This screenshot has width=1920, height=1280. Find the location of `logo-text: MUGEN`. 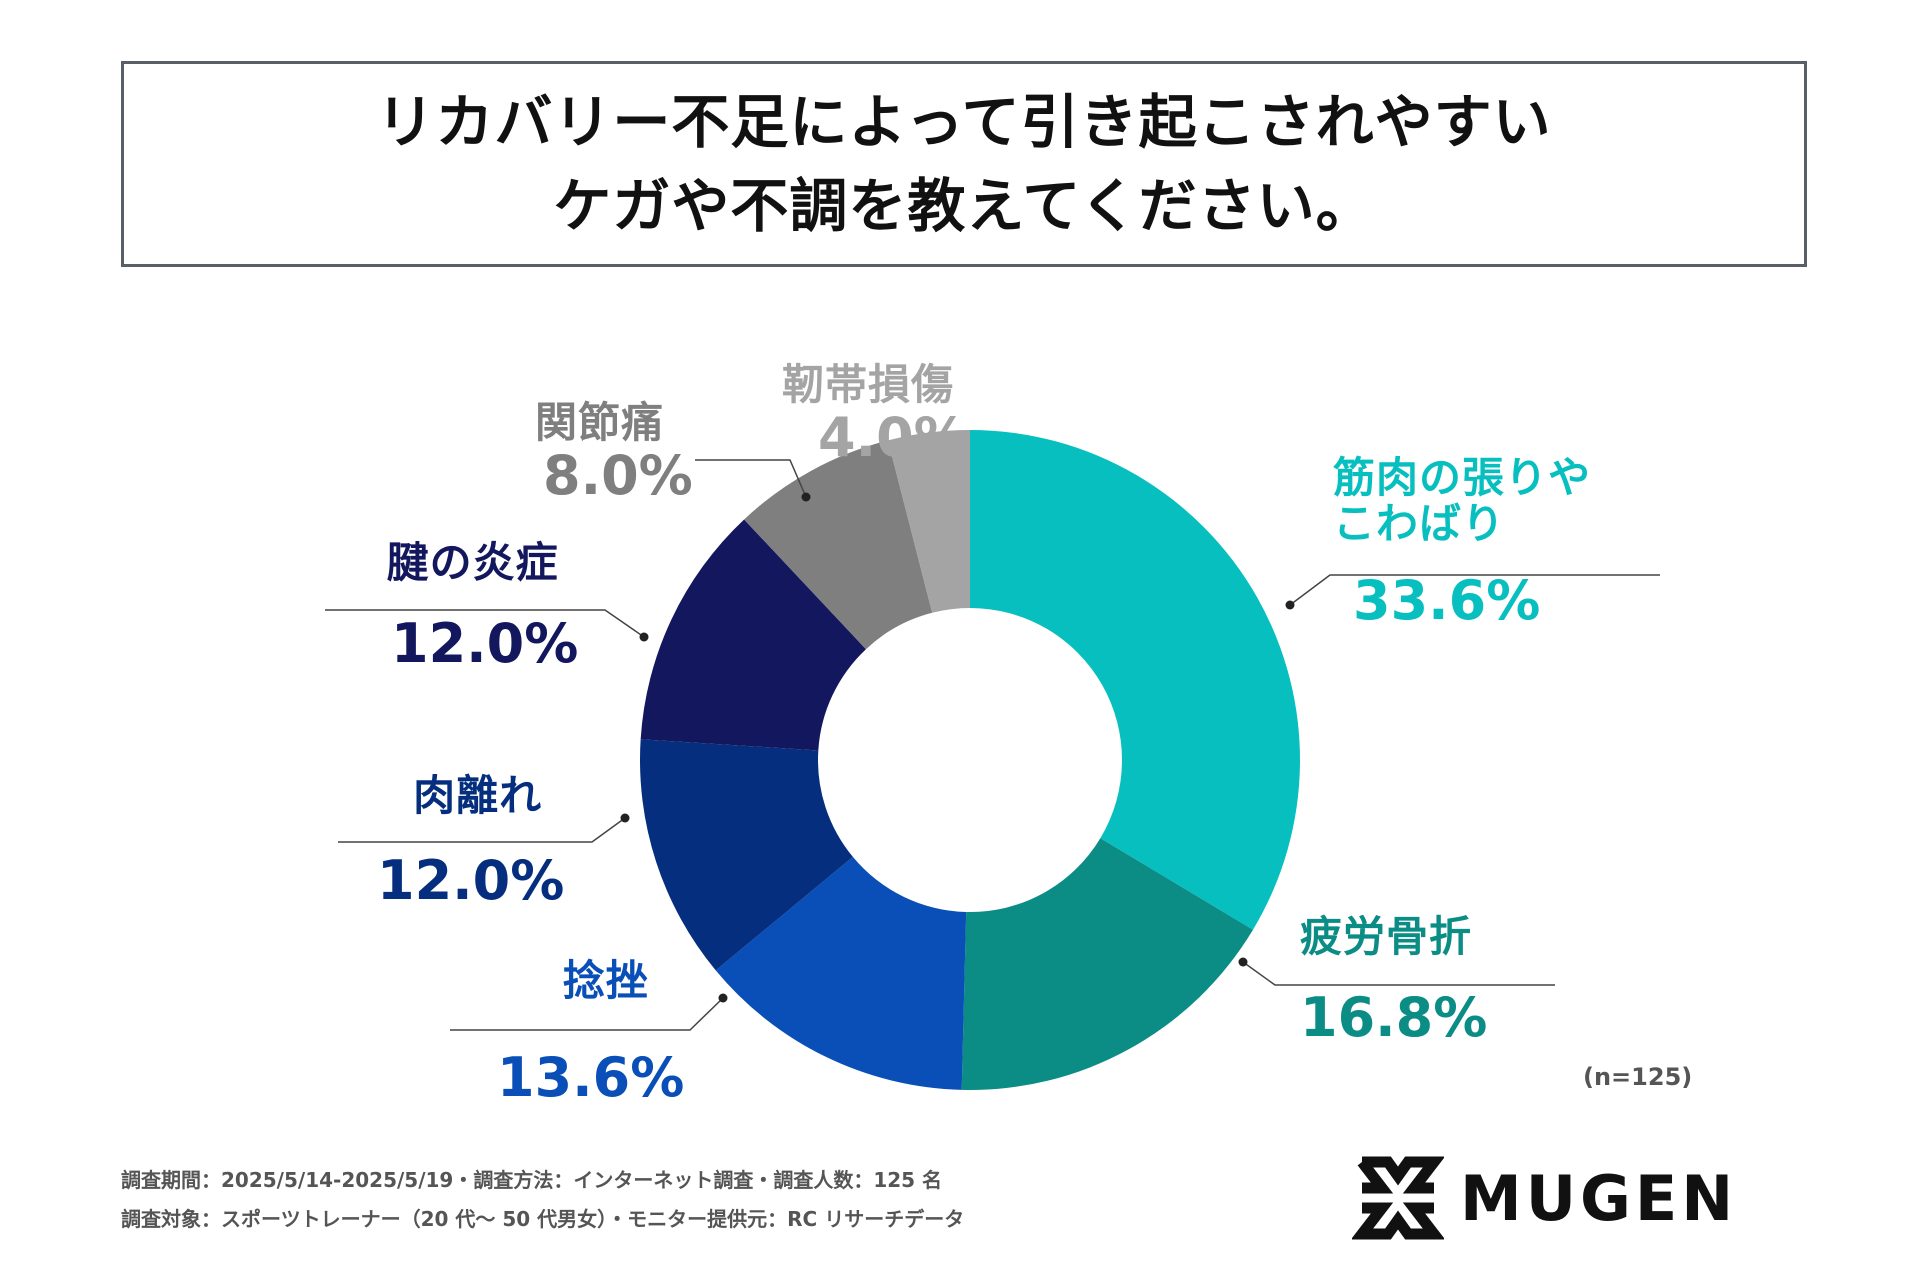

logo-text: MUGEN is located at coordinates (1599, 1198).